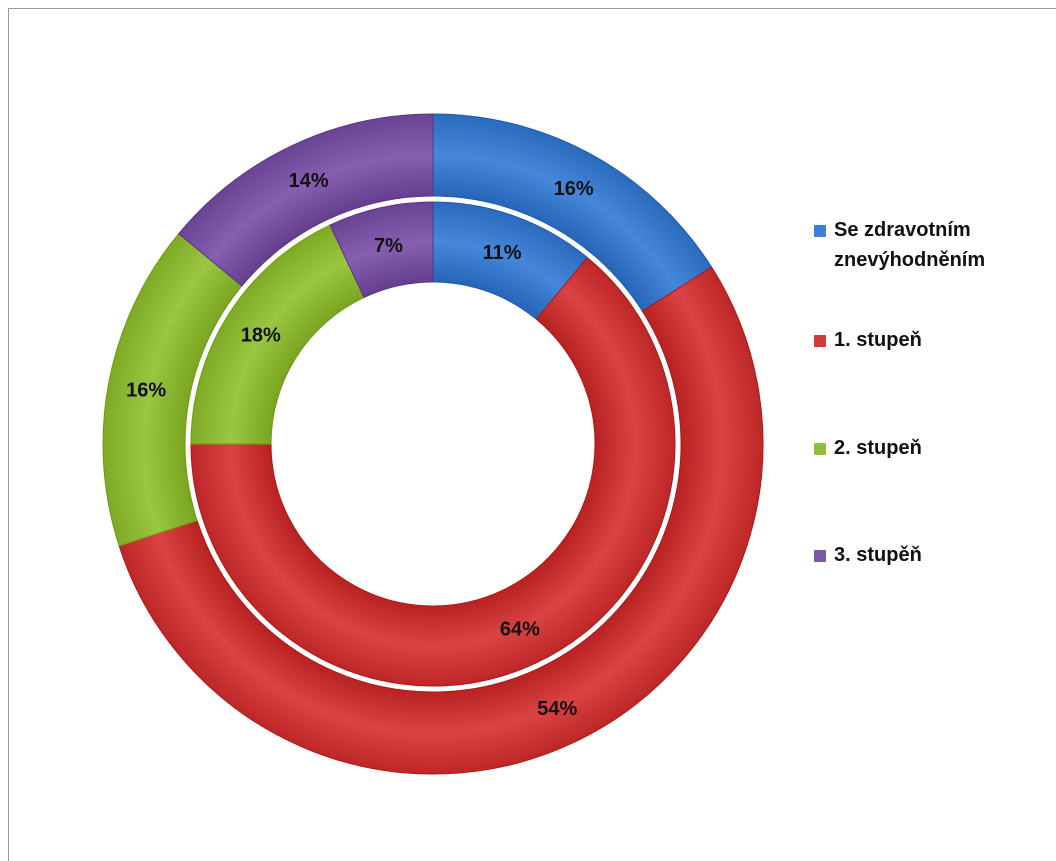 This screenshot has width=1056, height=861. What do you see at coordinates (502, 253) in the screenshot?
I see `data-label-inner-se-zdravotnim: 11%` at bounding box center [502, 253].